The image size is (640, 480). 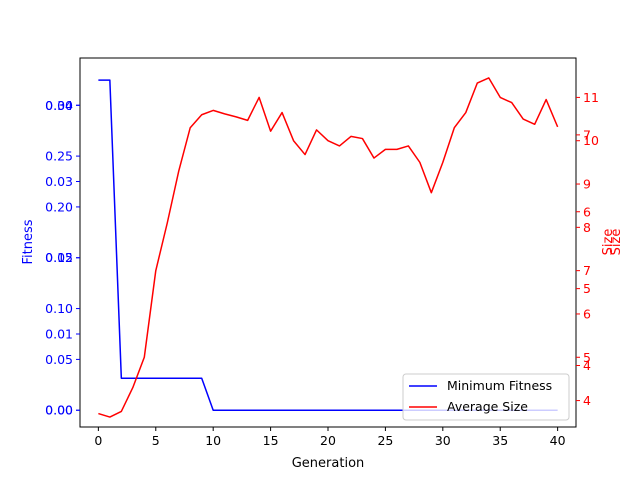 What do you see at coordinates (587, 227) in the screenshot?
I see `right-tick-label-1: 8` at bounding box center [587, 227].